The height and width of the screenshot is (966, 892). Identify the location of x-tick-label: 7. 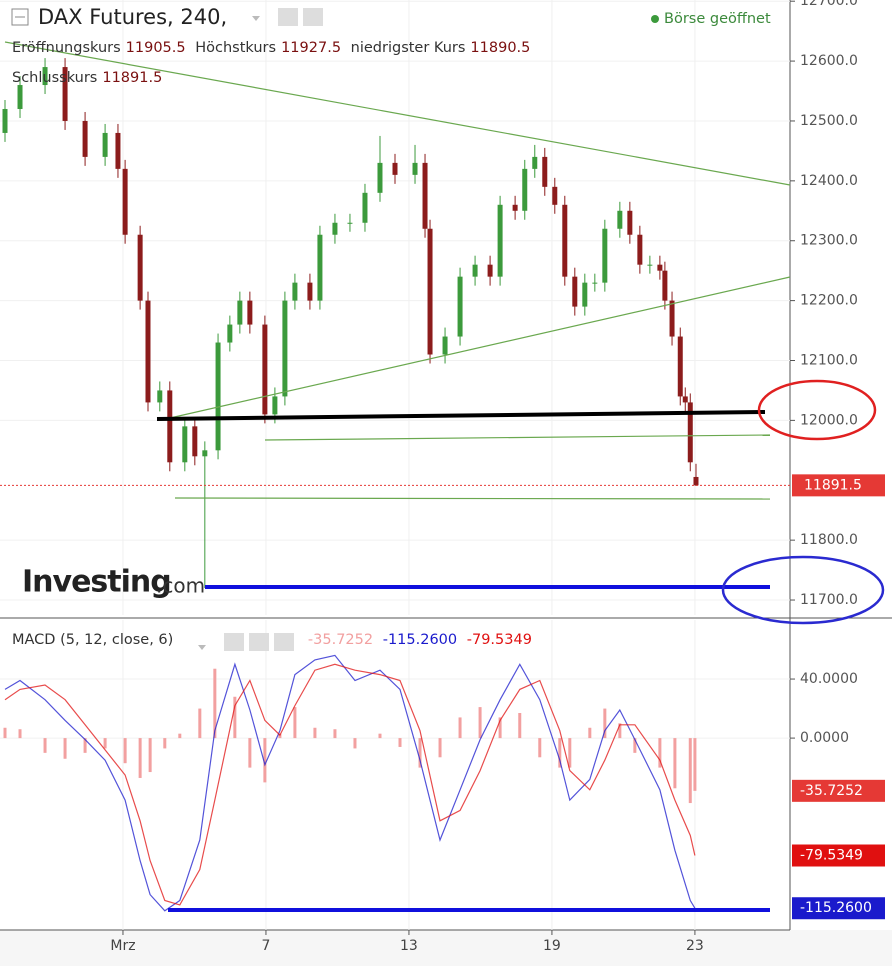
(265, 946).